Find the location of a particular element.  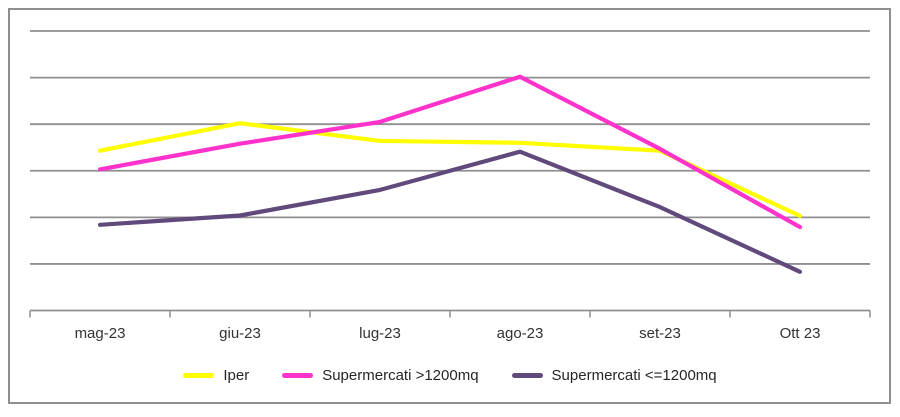

x-axis-label-set-23: set-23 is located at coordinates (660, 333).